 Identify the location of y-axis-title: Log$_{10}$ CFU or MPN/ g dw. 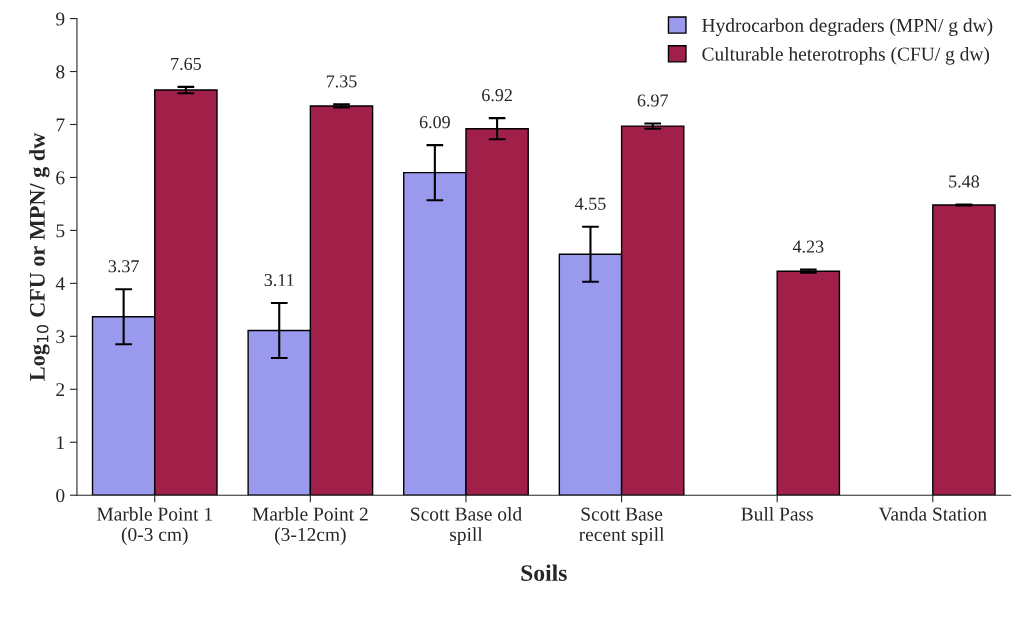
(39, 256).